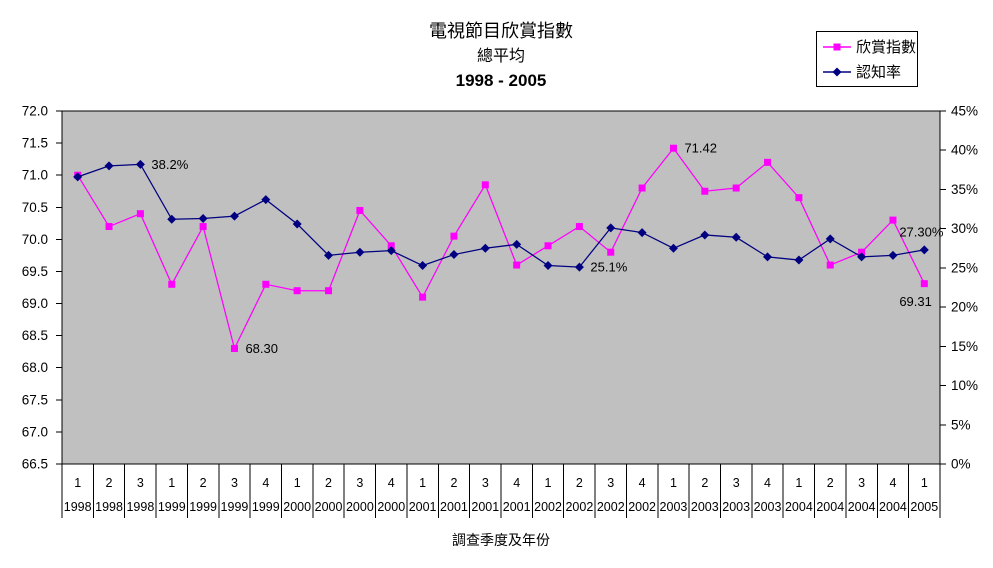 The width and height of the screenshot is (993, 568). Describe the element at coordinates (501, 540) in the screenshot. I see `x-axis-title: 調查季度及年份` at that location.